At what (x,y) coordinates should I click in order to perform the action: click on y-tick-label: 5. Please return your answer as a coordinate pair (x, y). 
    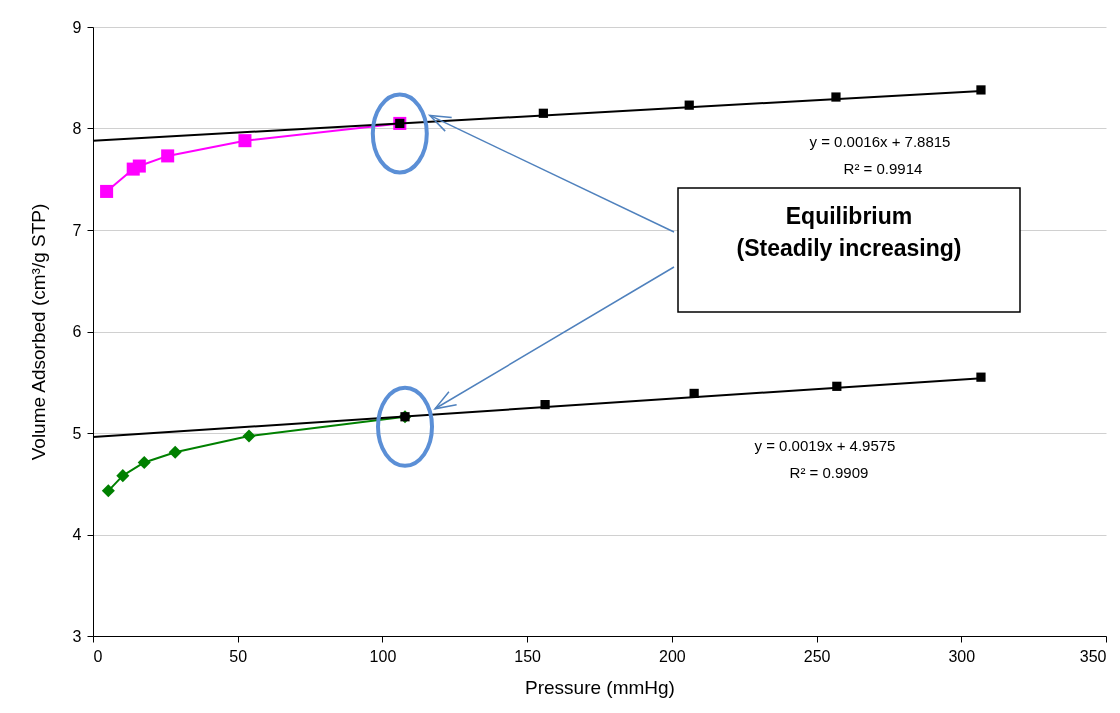
    Looking at the image, I should click on (77, 433).